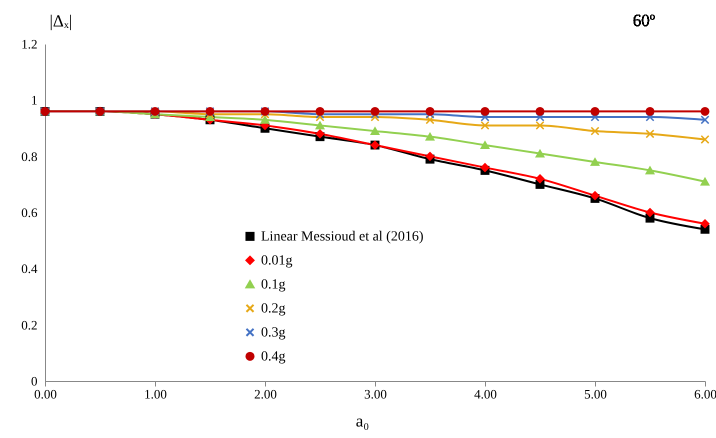  What do you see at coordinates (29, 212) in the screenshot?
I see `y-tick-label: 0.6` at bounding box center [29, 212].